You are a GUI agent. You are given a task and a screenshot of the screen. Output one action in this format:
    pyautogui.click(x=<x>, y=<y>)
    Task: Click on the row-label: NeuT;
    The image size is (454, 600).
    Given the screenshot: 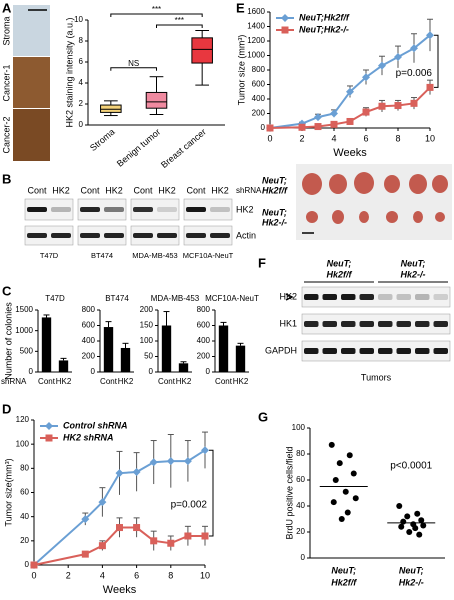 What is the action you would take?
    pyautogui.click(x=274, y=212)
    